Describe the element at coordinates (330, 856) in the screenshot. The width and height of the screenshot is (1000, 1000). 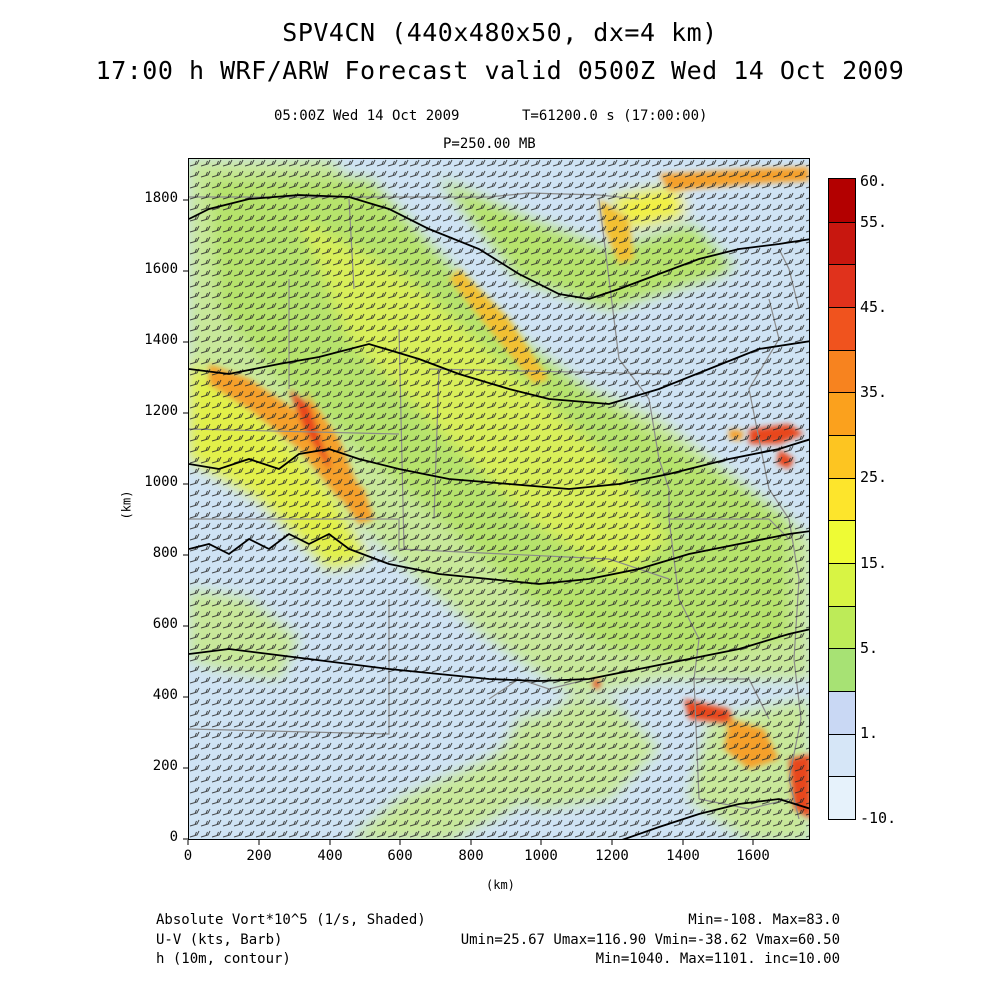
I see `x-tick-label: 400` at that location.